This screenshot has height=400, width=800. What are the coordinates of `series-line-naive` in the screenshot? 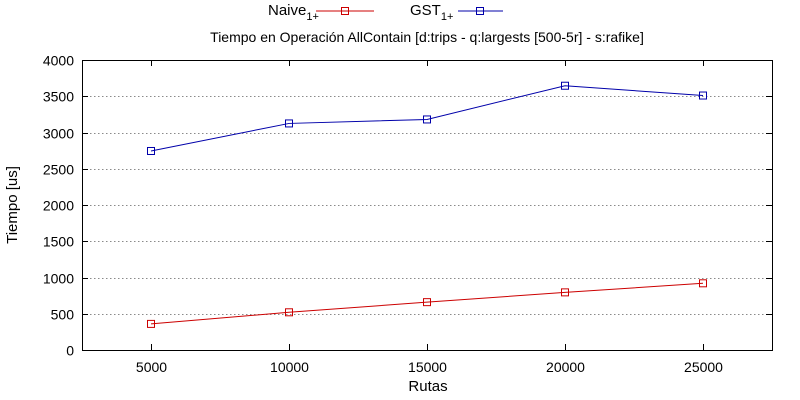 It's located at (427, 303).